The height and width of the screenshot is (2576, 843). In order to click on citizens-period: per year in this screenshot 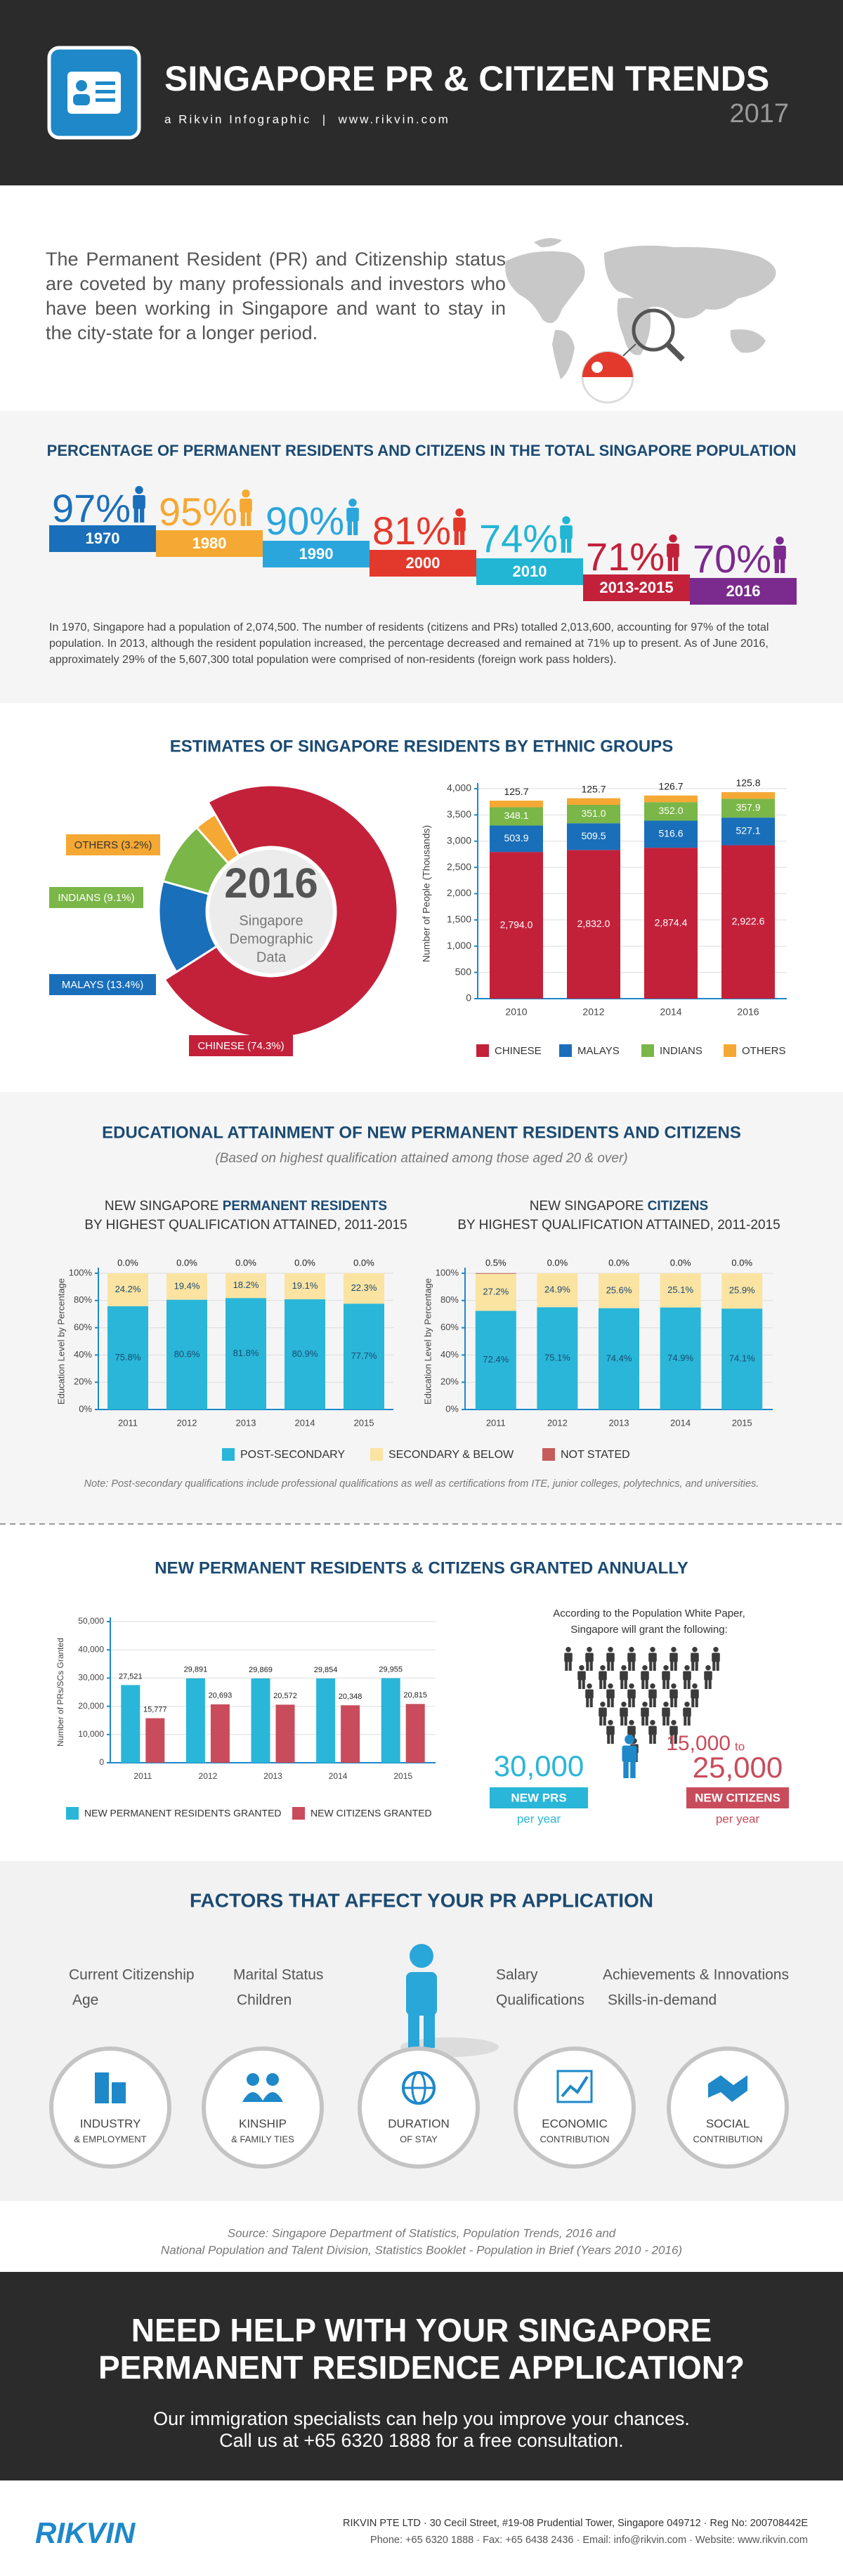, I will do `click(738, 1818)`.